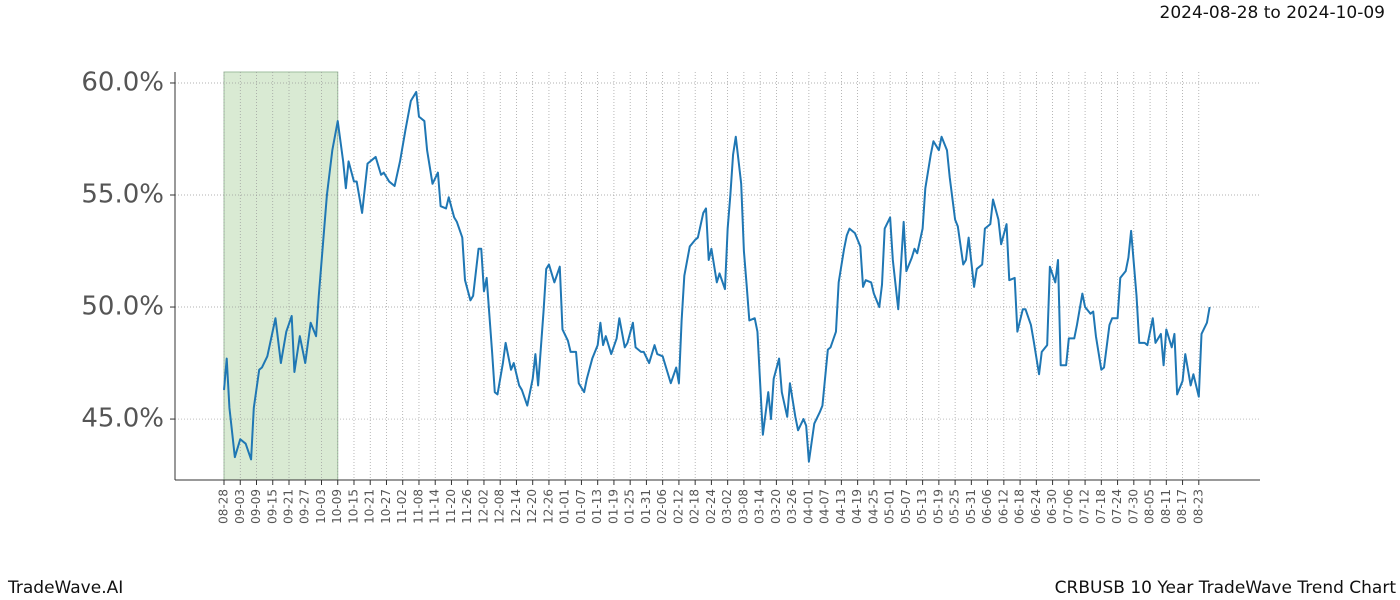 The height and width of the screenshot is (600, 1400). I want to click on x-tick-label: 09-09, so click(256, 506).